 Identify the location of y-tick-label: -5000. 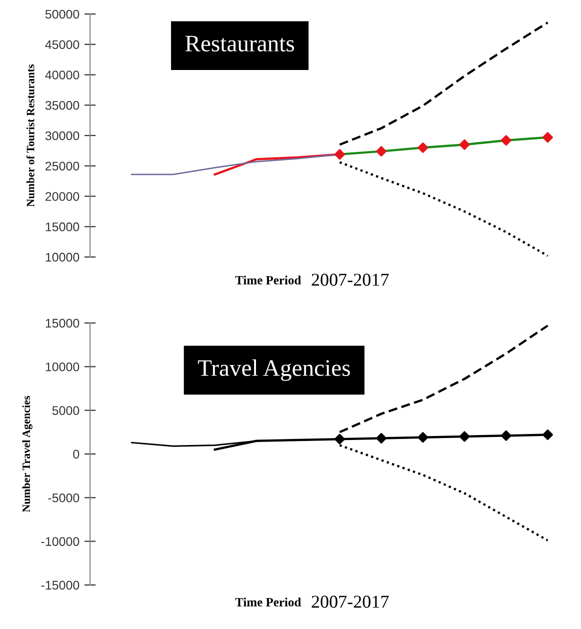
(64, 497).